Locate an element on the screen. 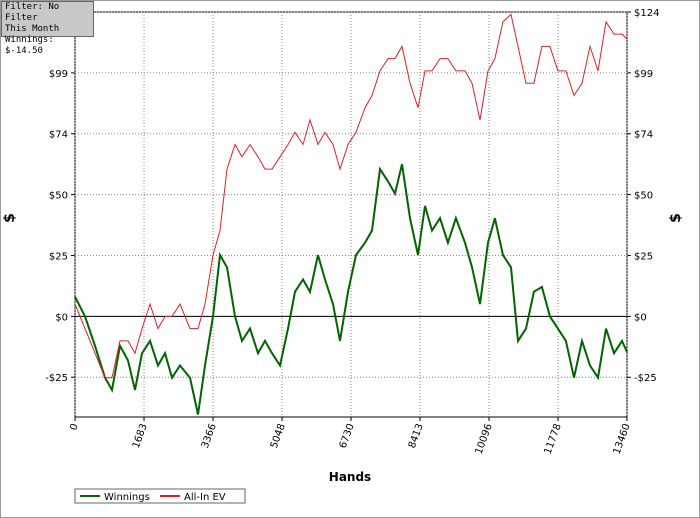 The height and width of the screenshot is (518, 700). legend-label: All-In EV is located at coordinates (205, 497).